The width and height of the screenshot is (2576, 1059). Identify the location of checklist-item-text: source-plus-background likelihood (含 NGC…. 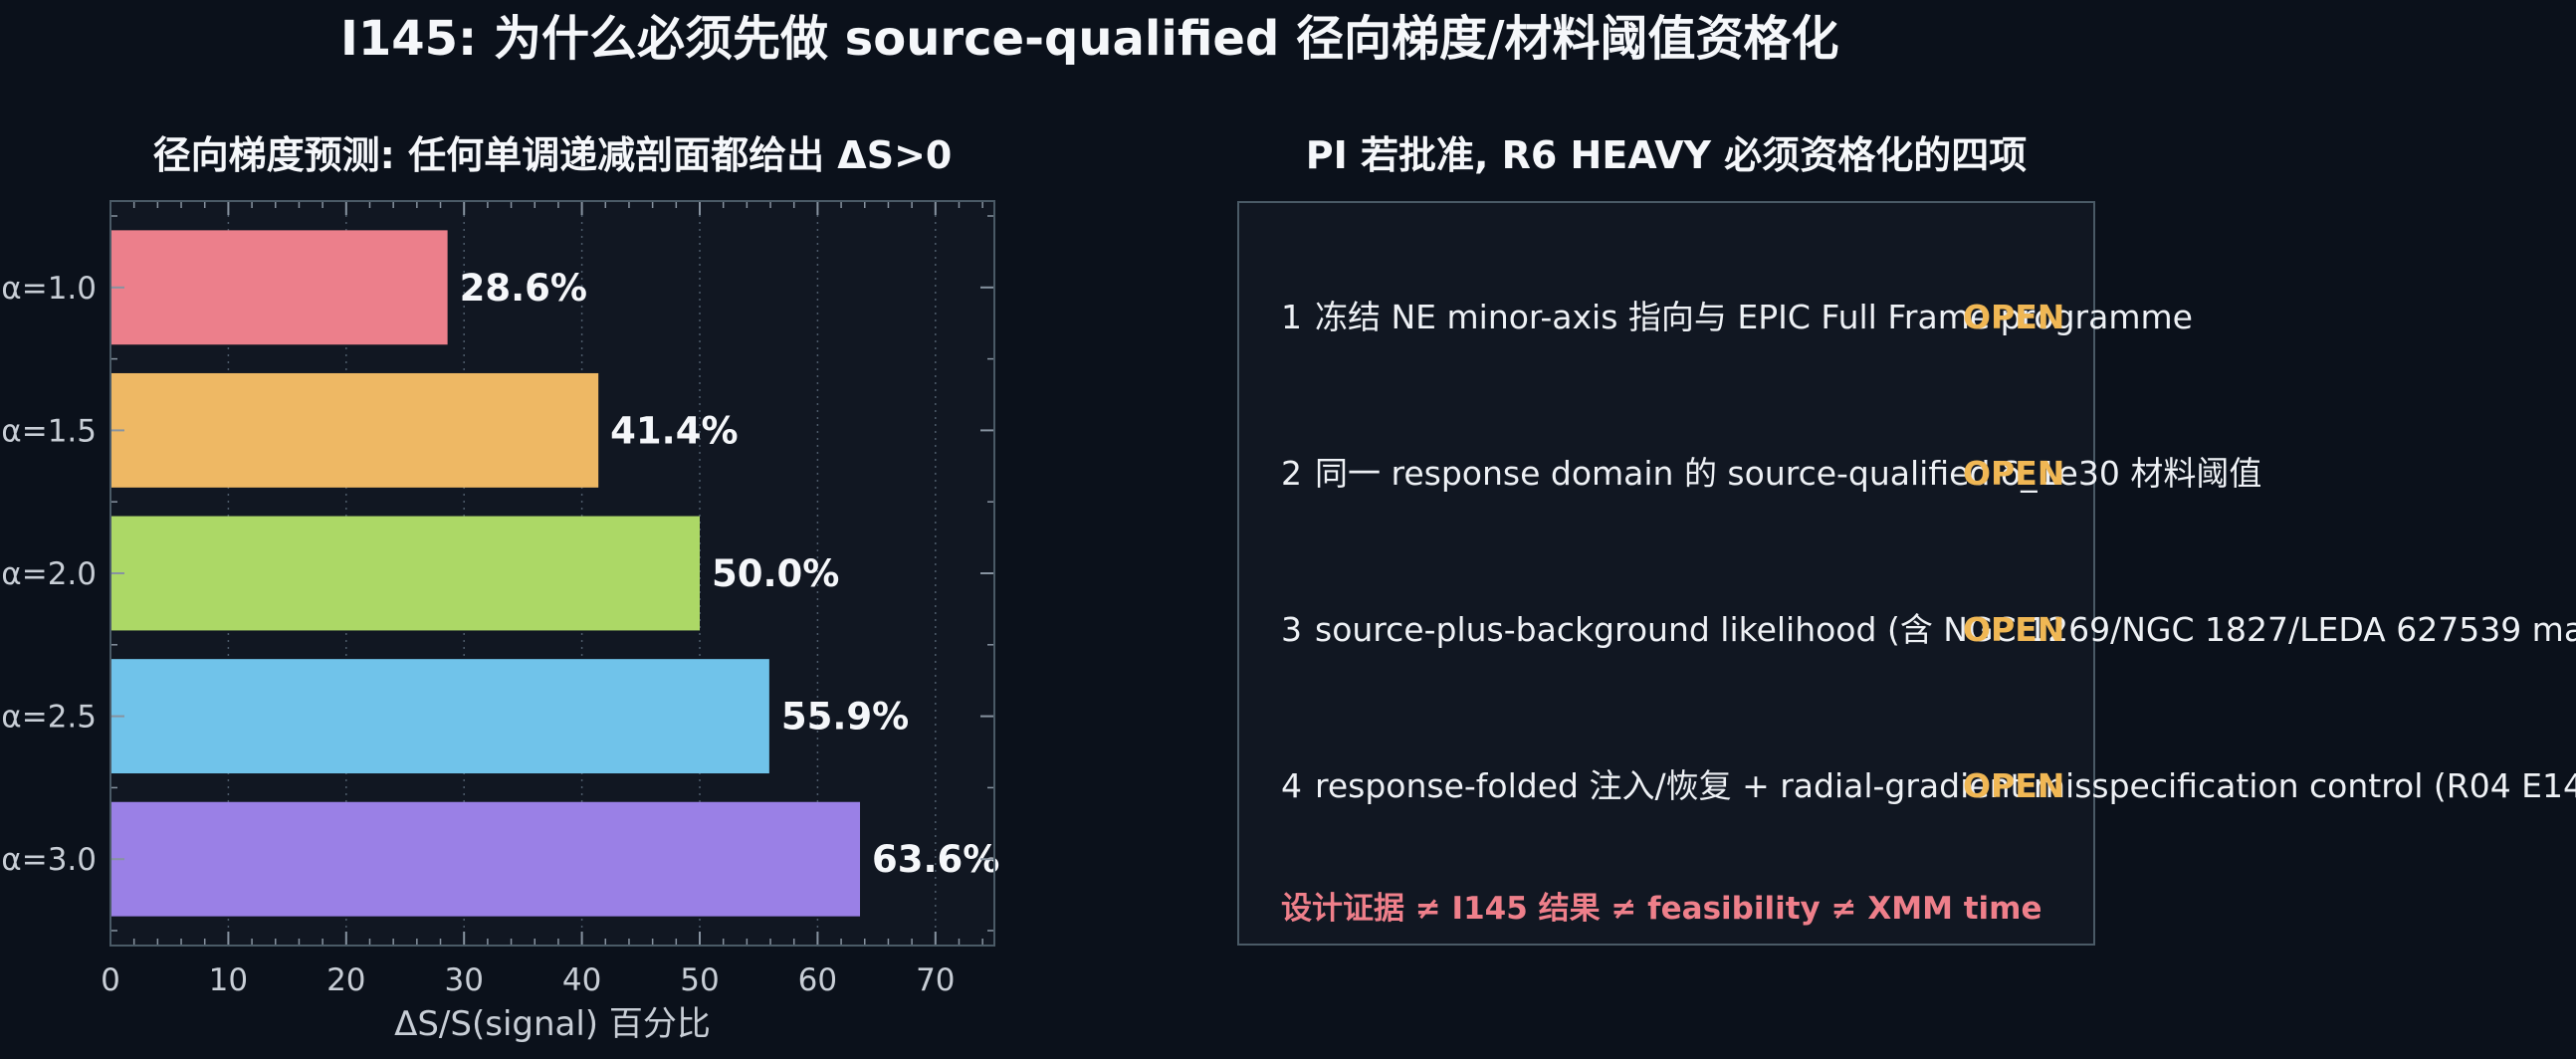
(1945, 629).